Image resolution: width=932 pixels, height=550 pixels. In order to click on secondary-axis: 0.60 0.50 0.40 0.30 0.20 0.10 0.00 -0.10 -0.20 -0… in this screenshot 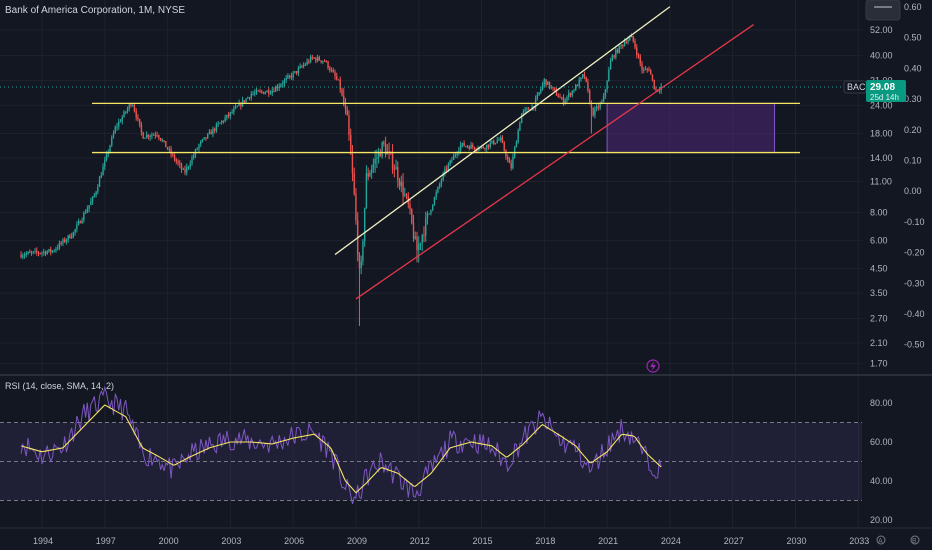, I will do `click(914, 176)`.